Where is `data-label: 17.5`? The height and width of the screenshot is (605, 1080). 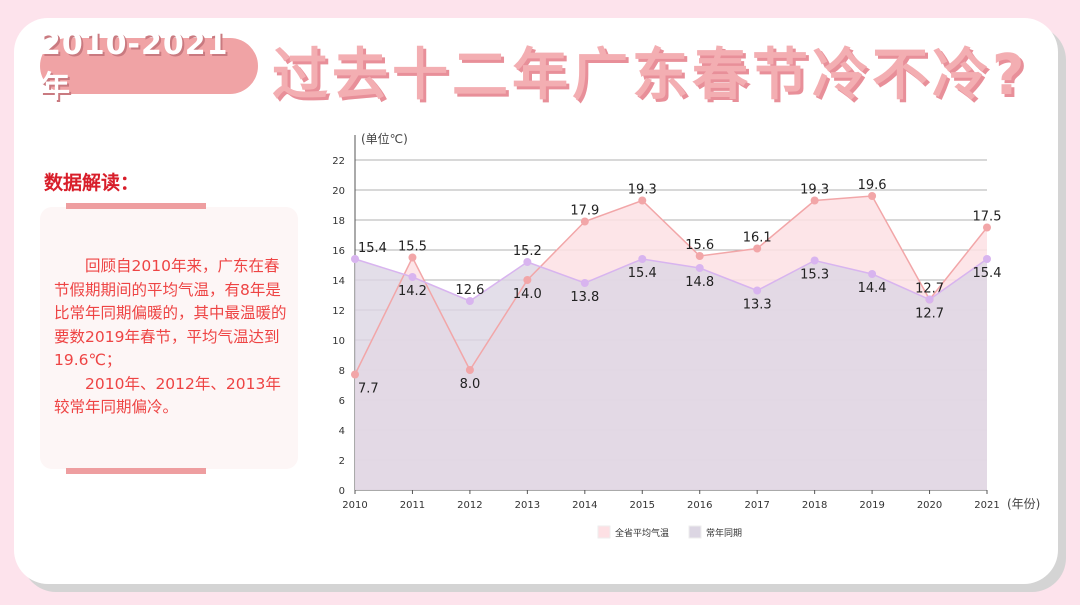 data-label: 17.5 is located at coordinates (987, 217).